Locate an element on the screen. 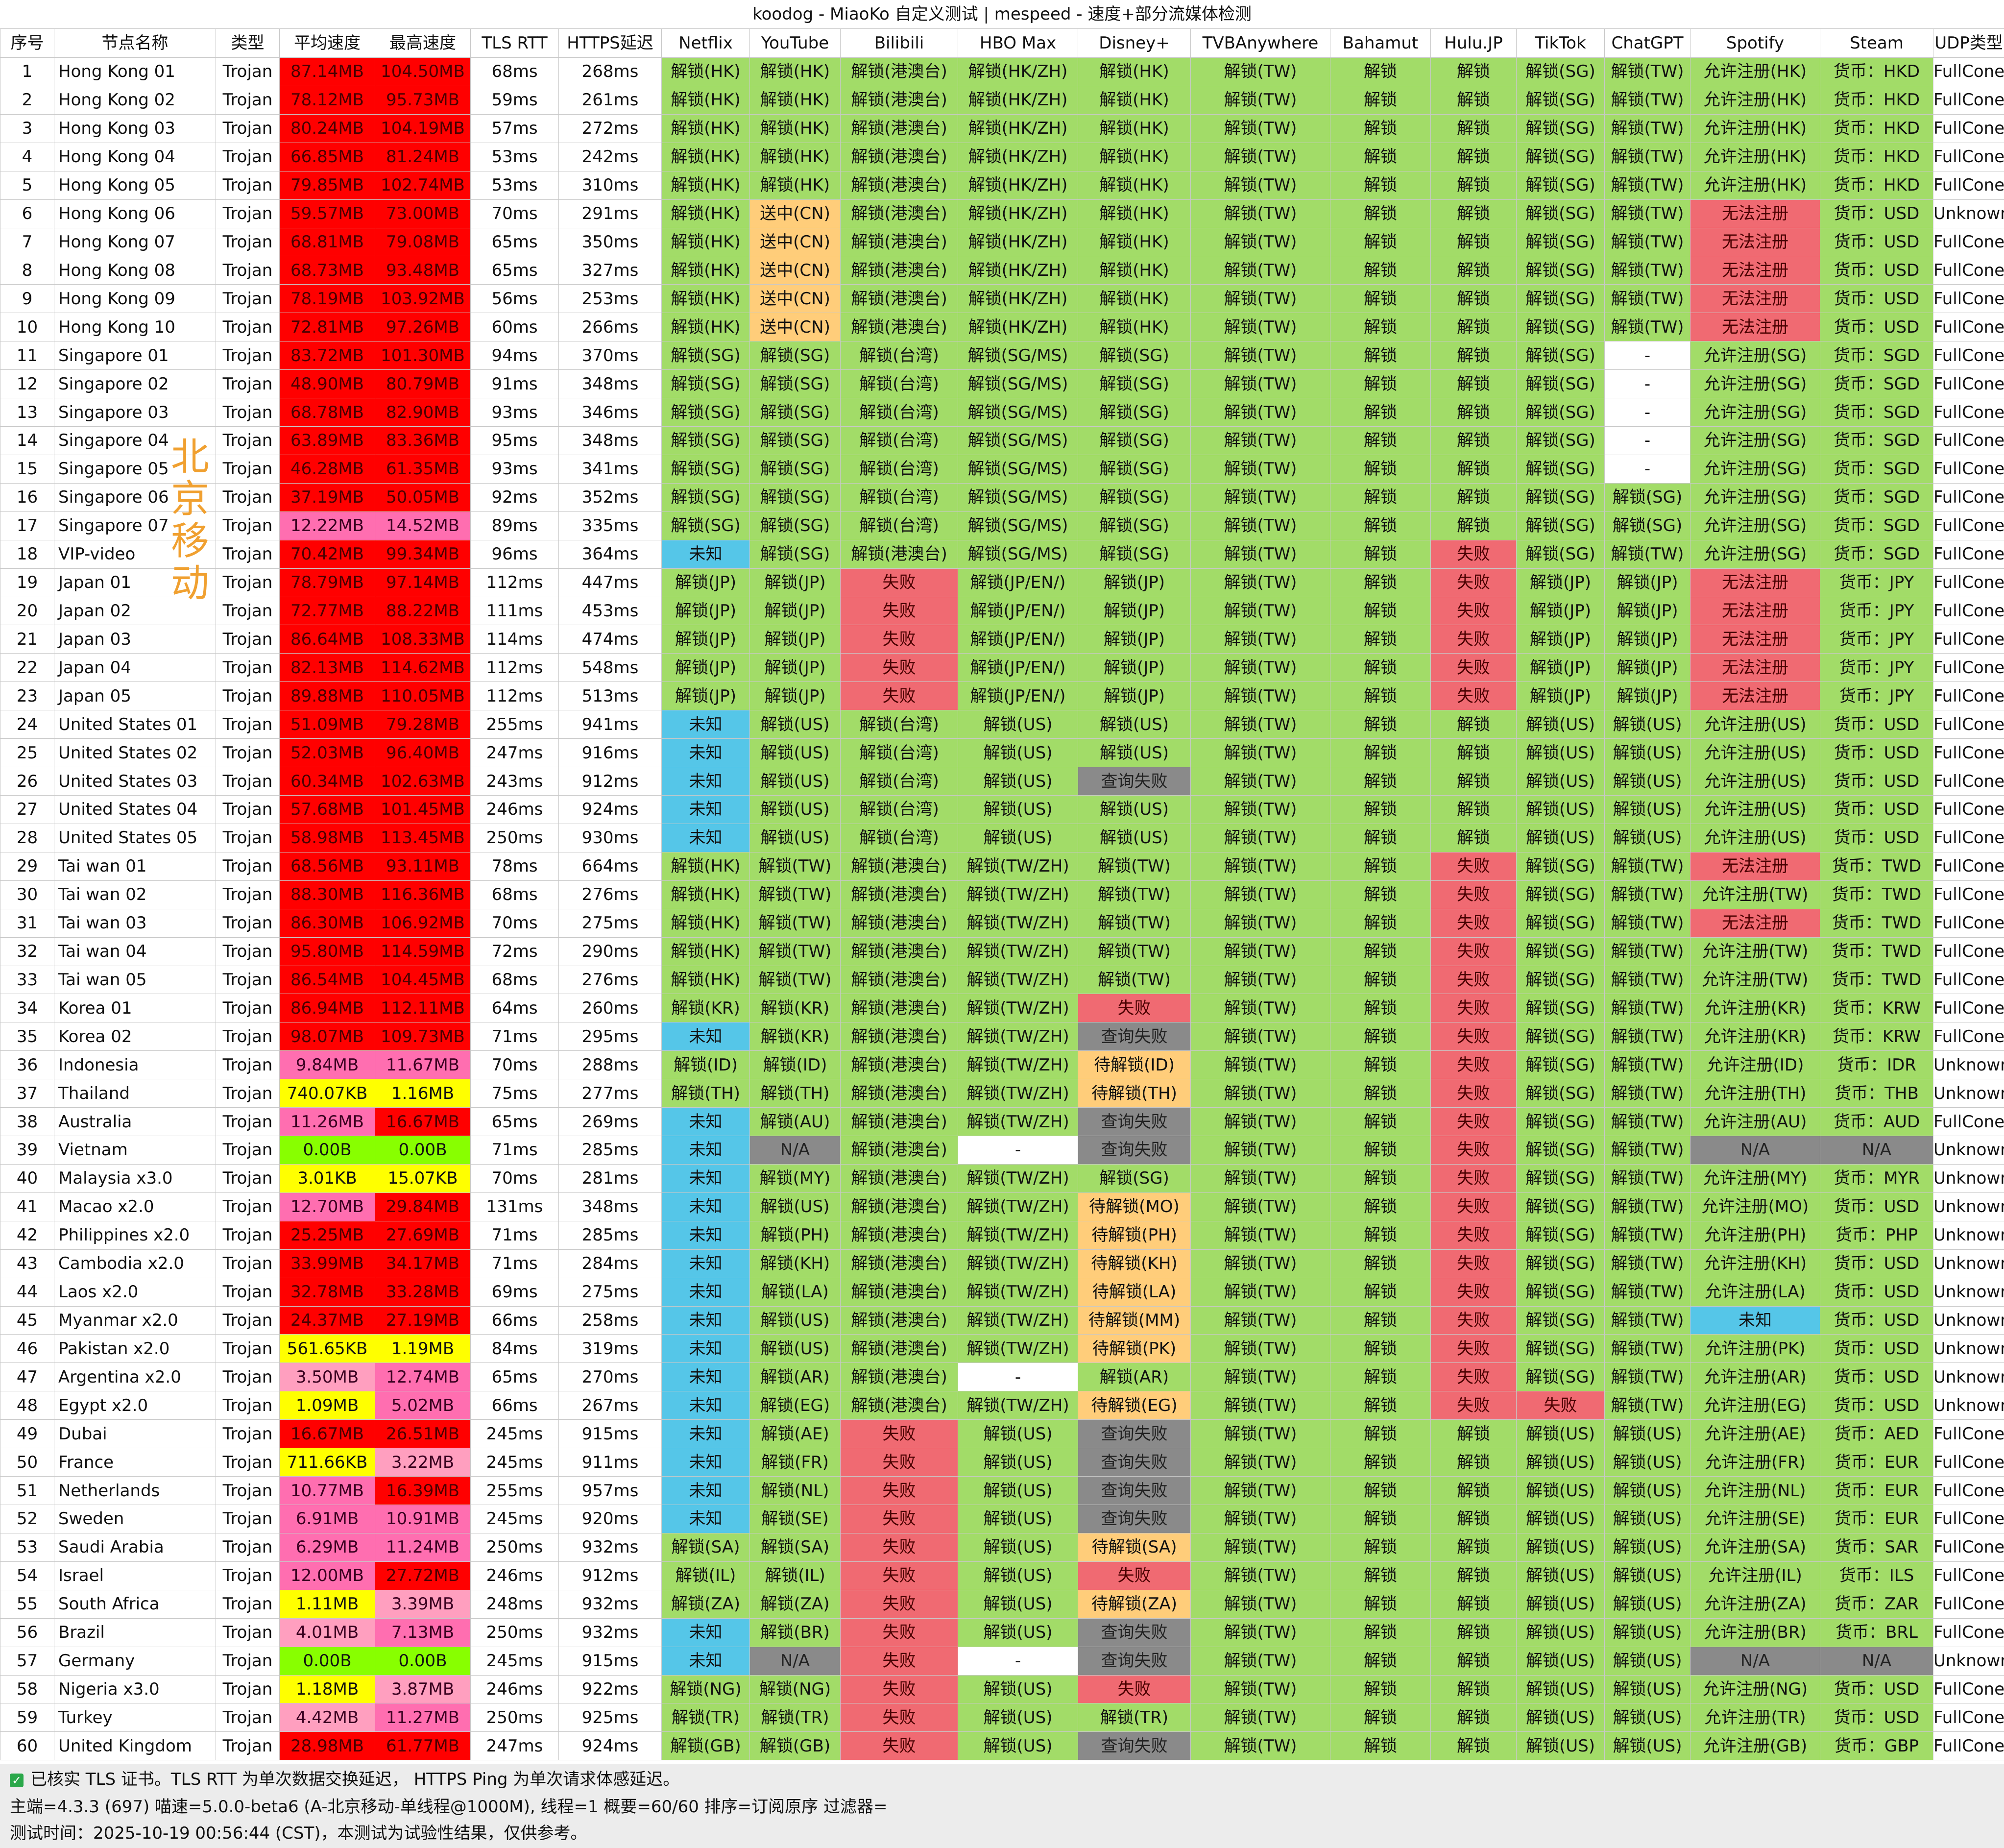  table-cell: Singapore 06 is located at coordinates (135, 498).